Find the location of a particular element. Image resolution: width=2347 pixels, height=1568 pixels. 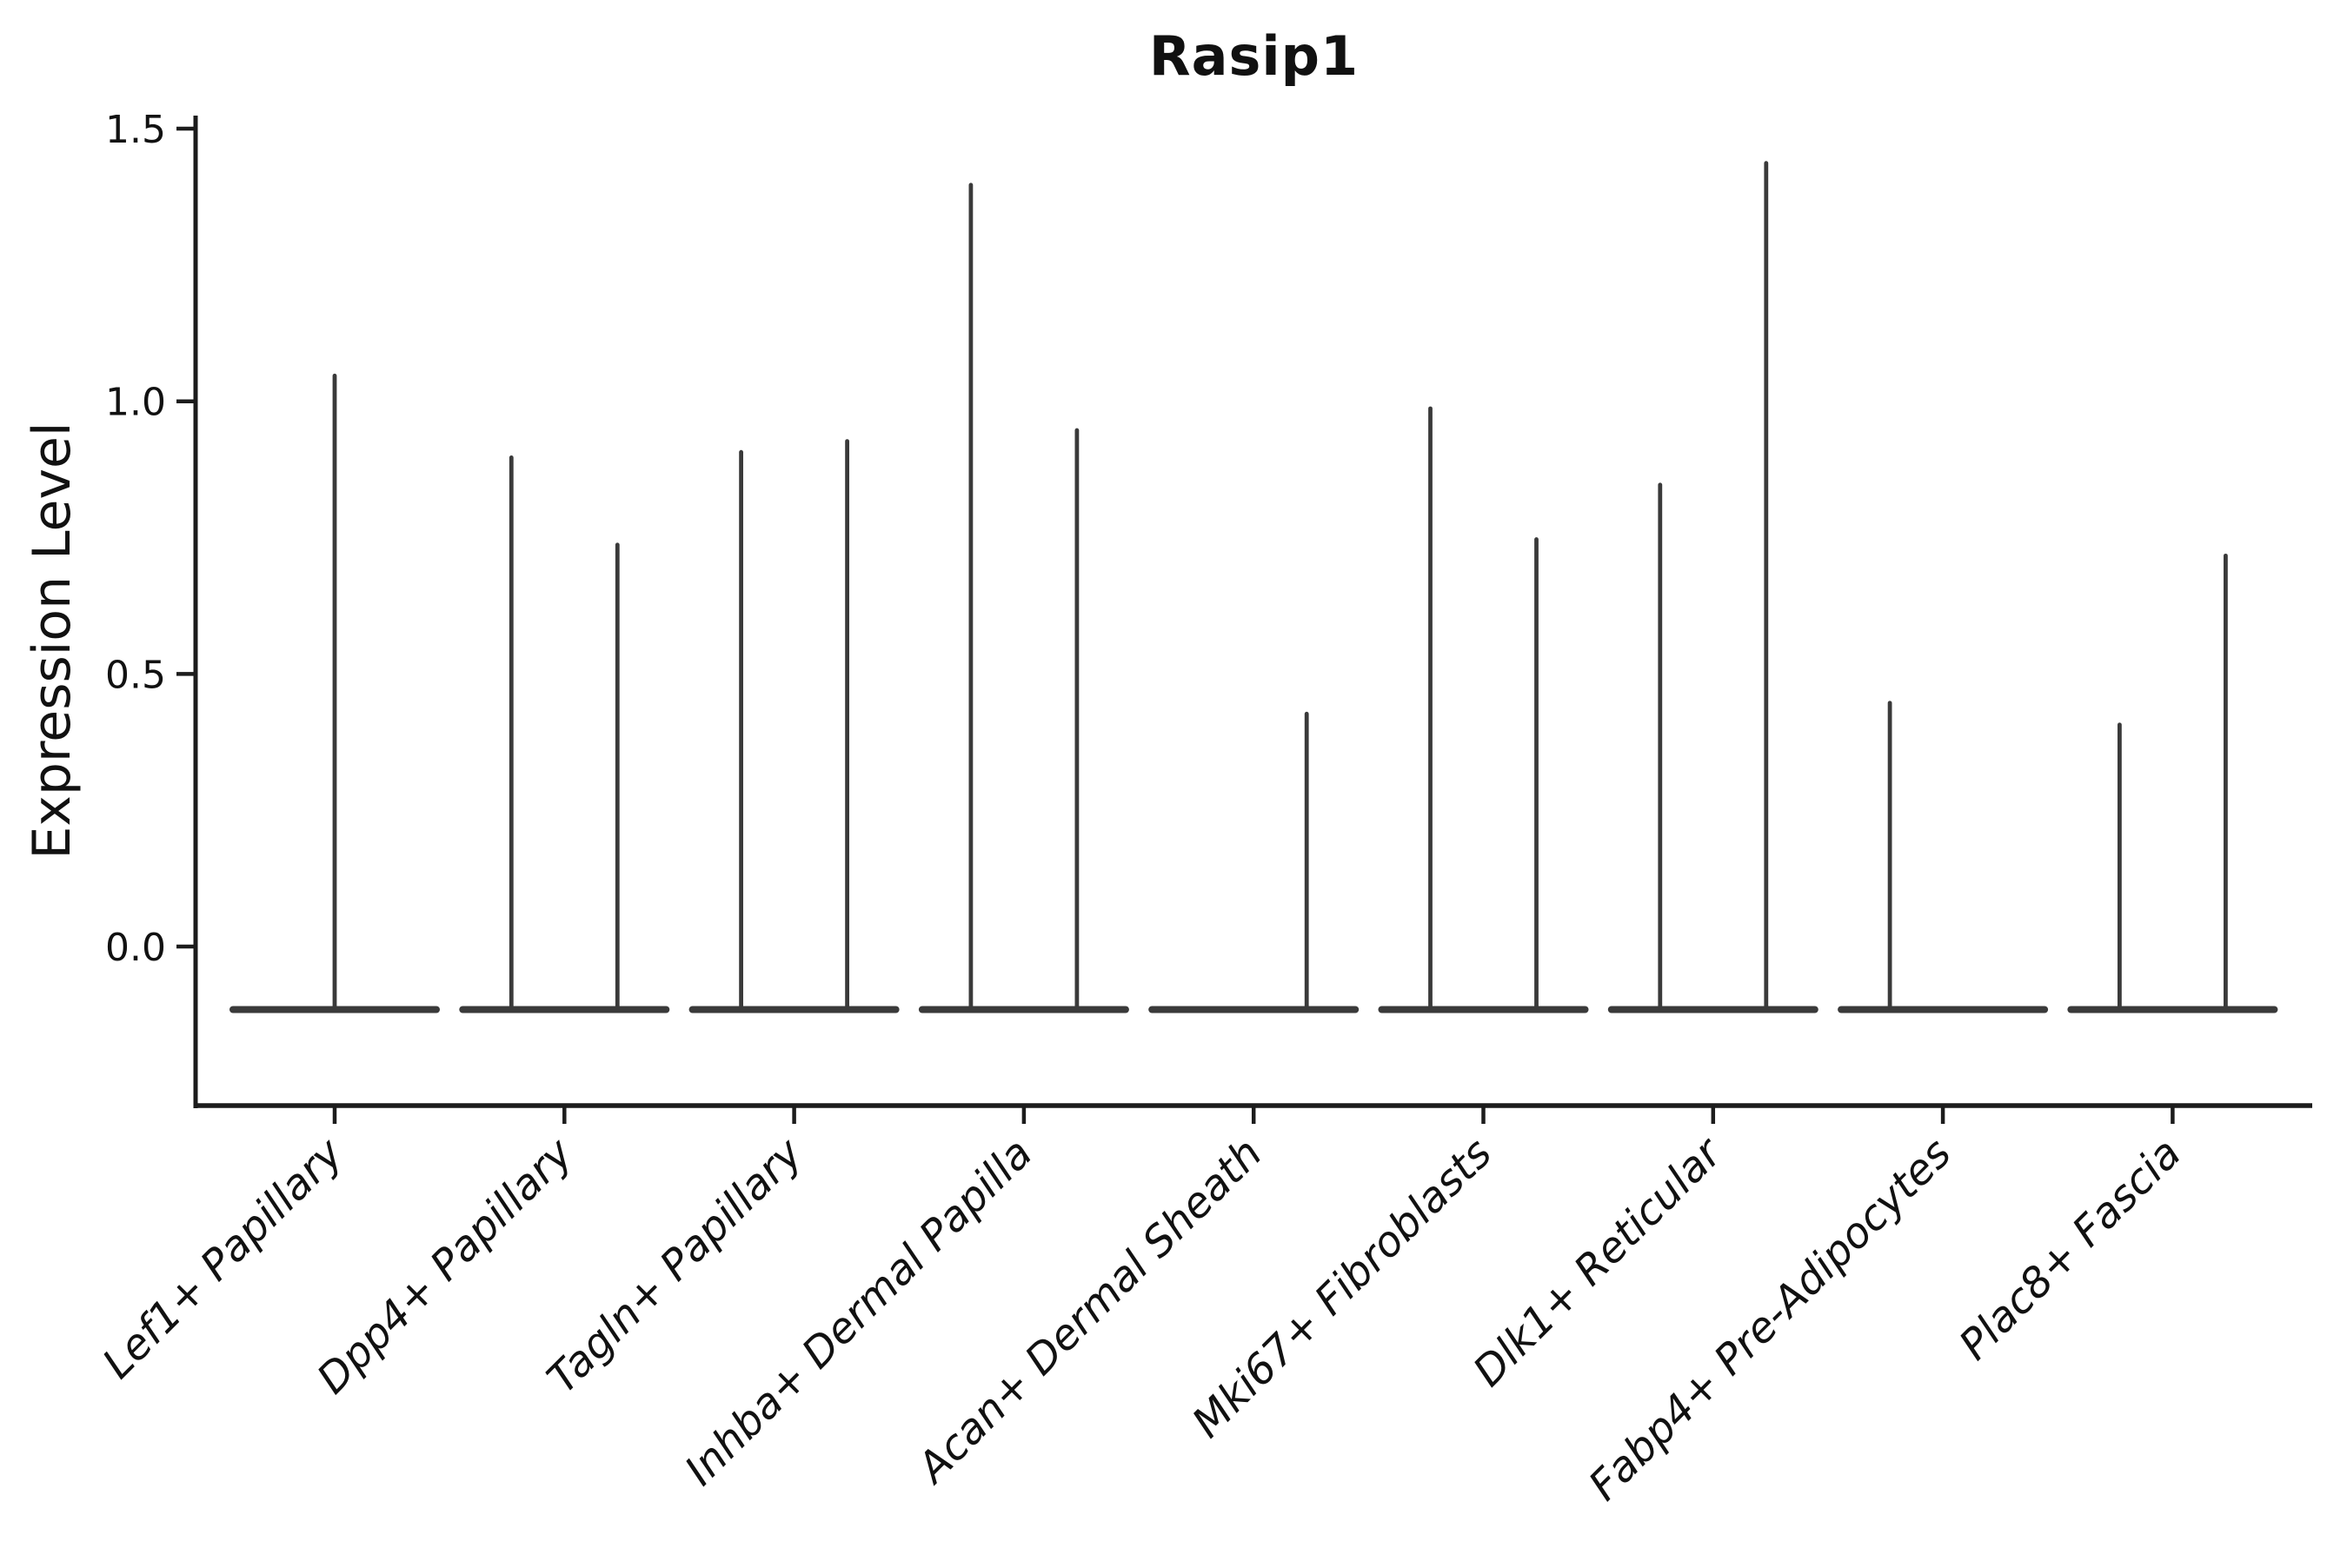

x-tick-label: Plac8+ Fascia is located at coordinates (2070, 1249).